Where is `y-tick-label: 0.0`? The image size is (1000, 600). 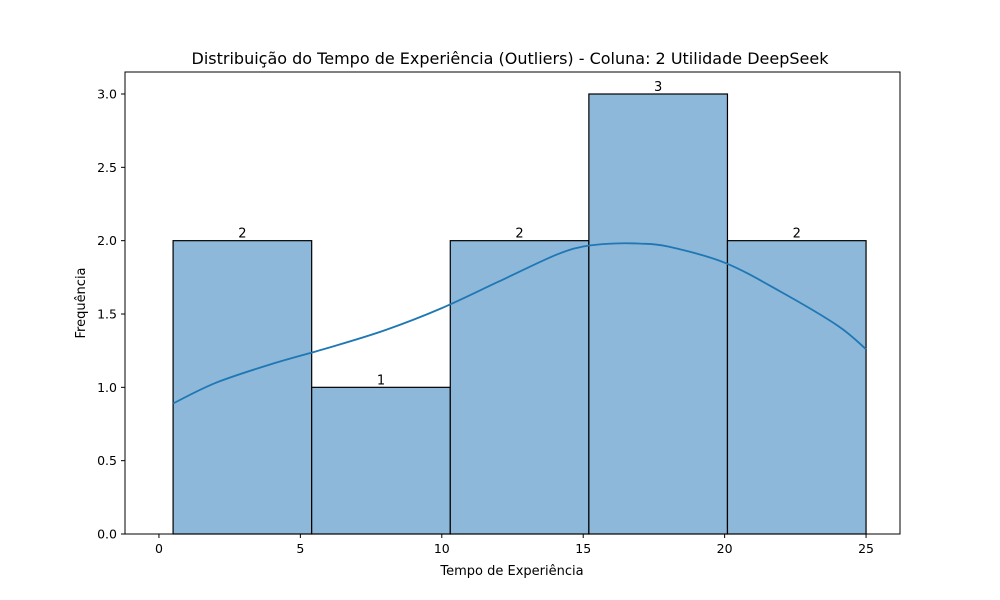
y-tick-label: 0.0 is located at coordinates (107, 534).